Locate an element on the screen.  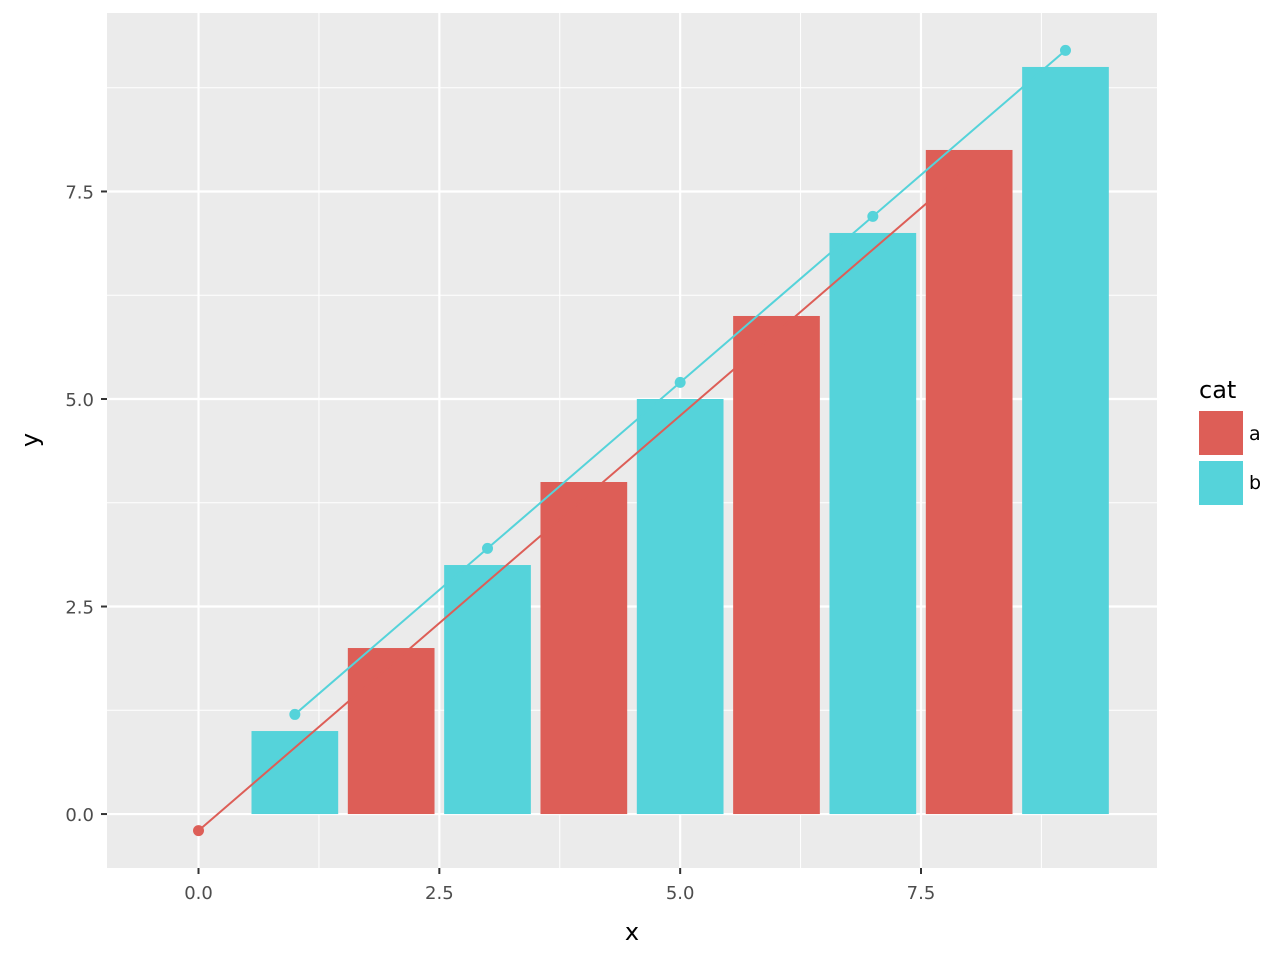
x-tick-label: 2.5 is located at coordinates (439, 893).